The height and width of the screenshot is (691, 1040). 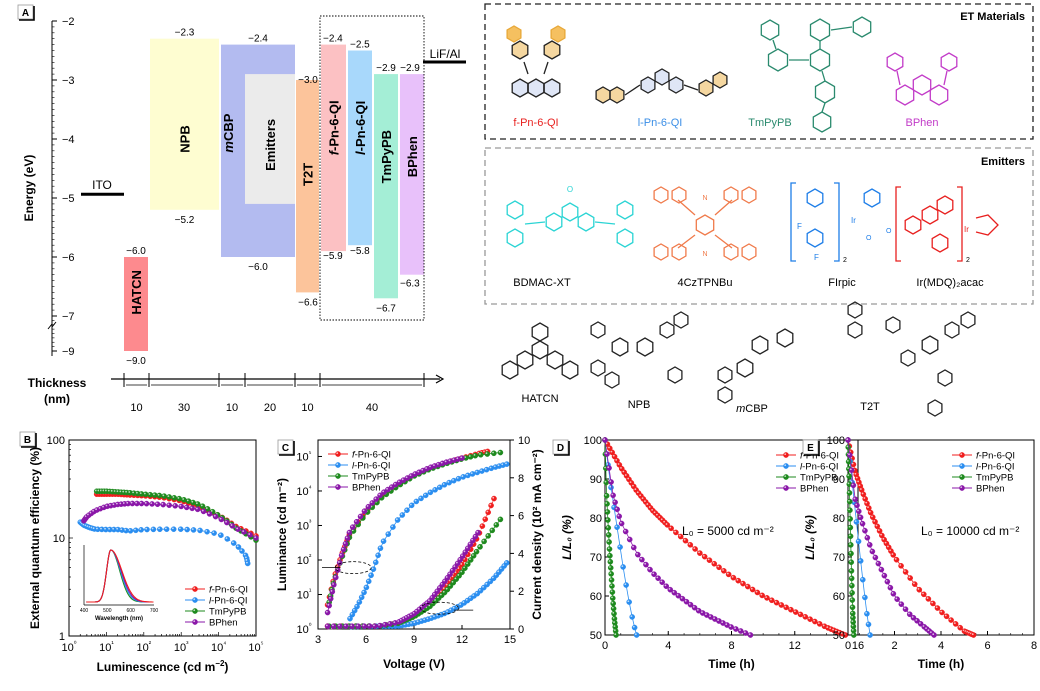 I want to click on panel-label-box, so click(x=560, y=447).